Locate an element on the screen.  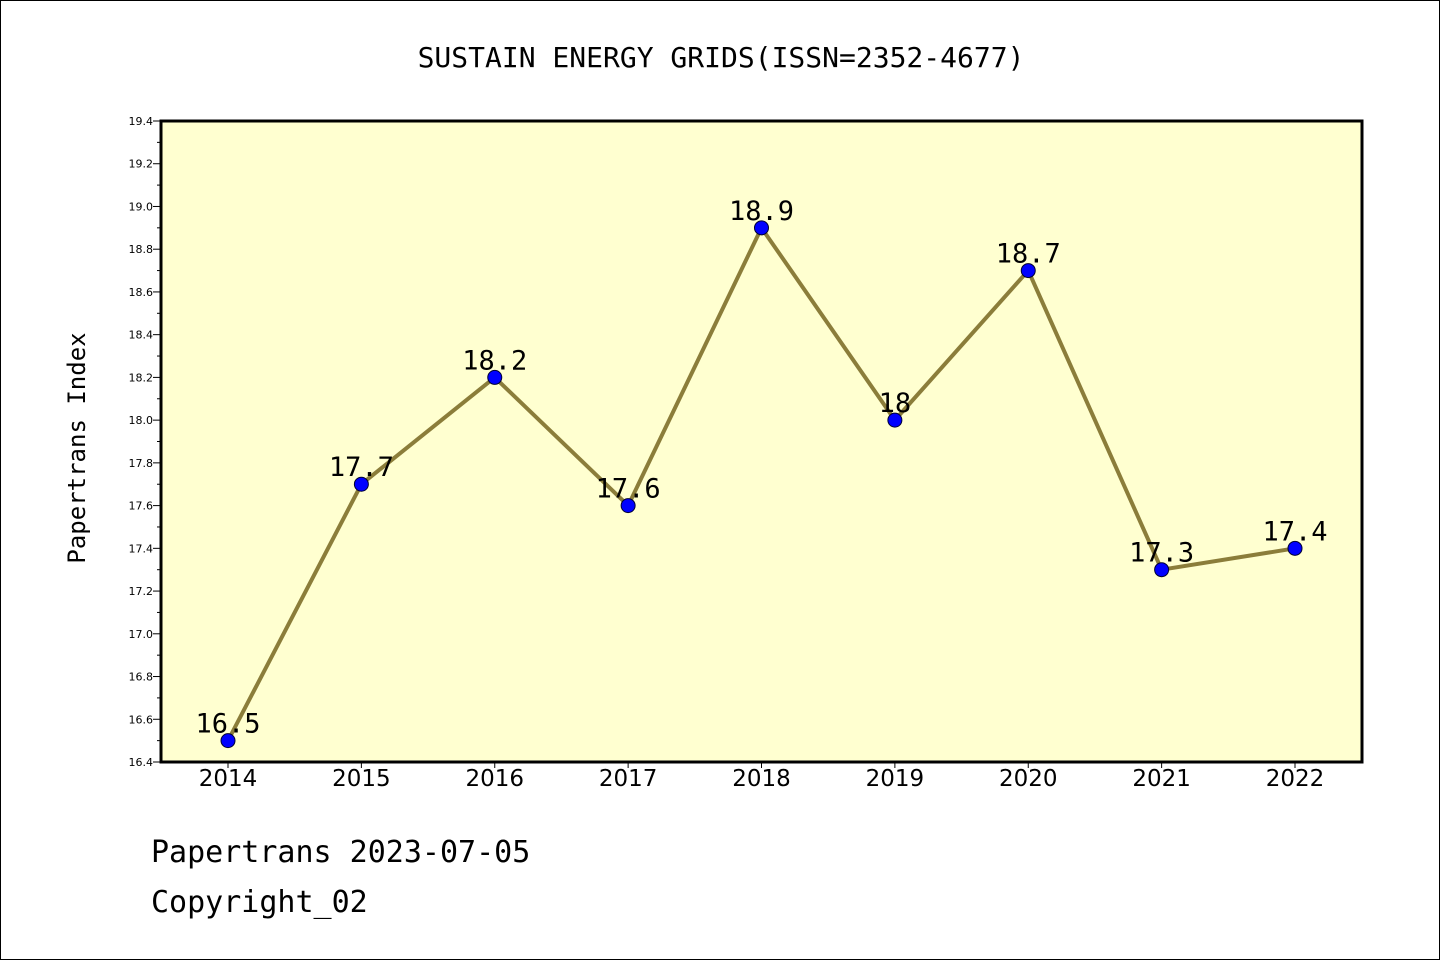
data-label: 18 is located at coordinates (895, 403).